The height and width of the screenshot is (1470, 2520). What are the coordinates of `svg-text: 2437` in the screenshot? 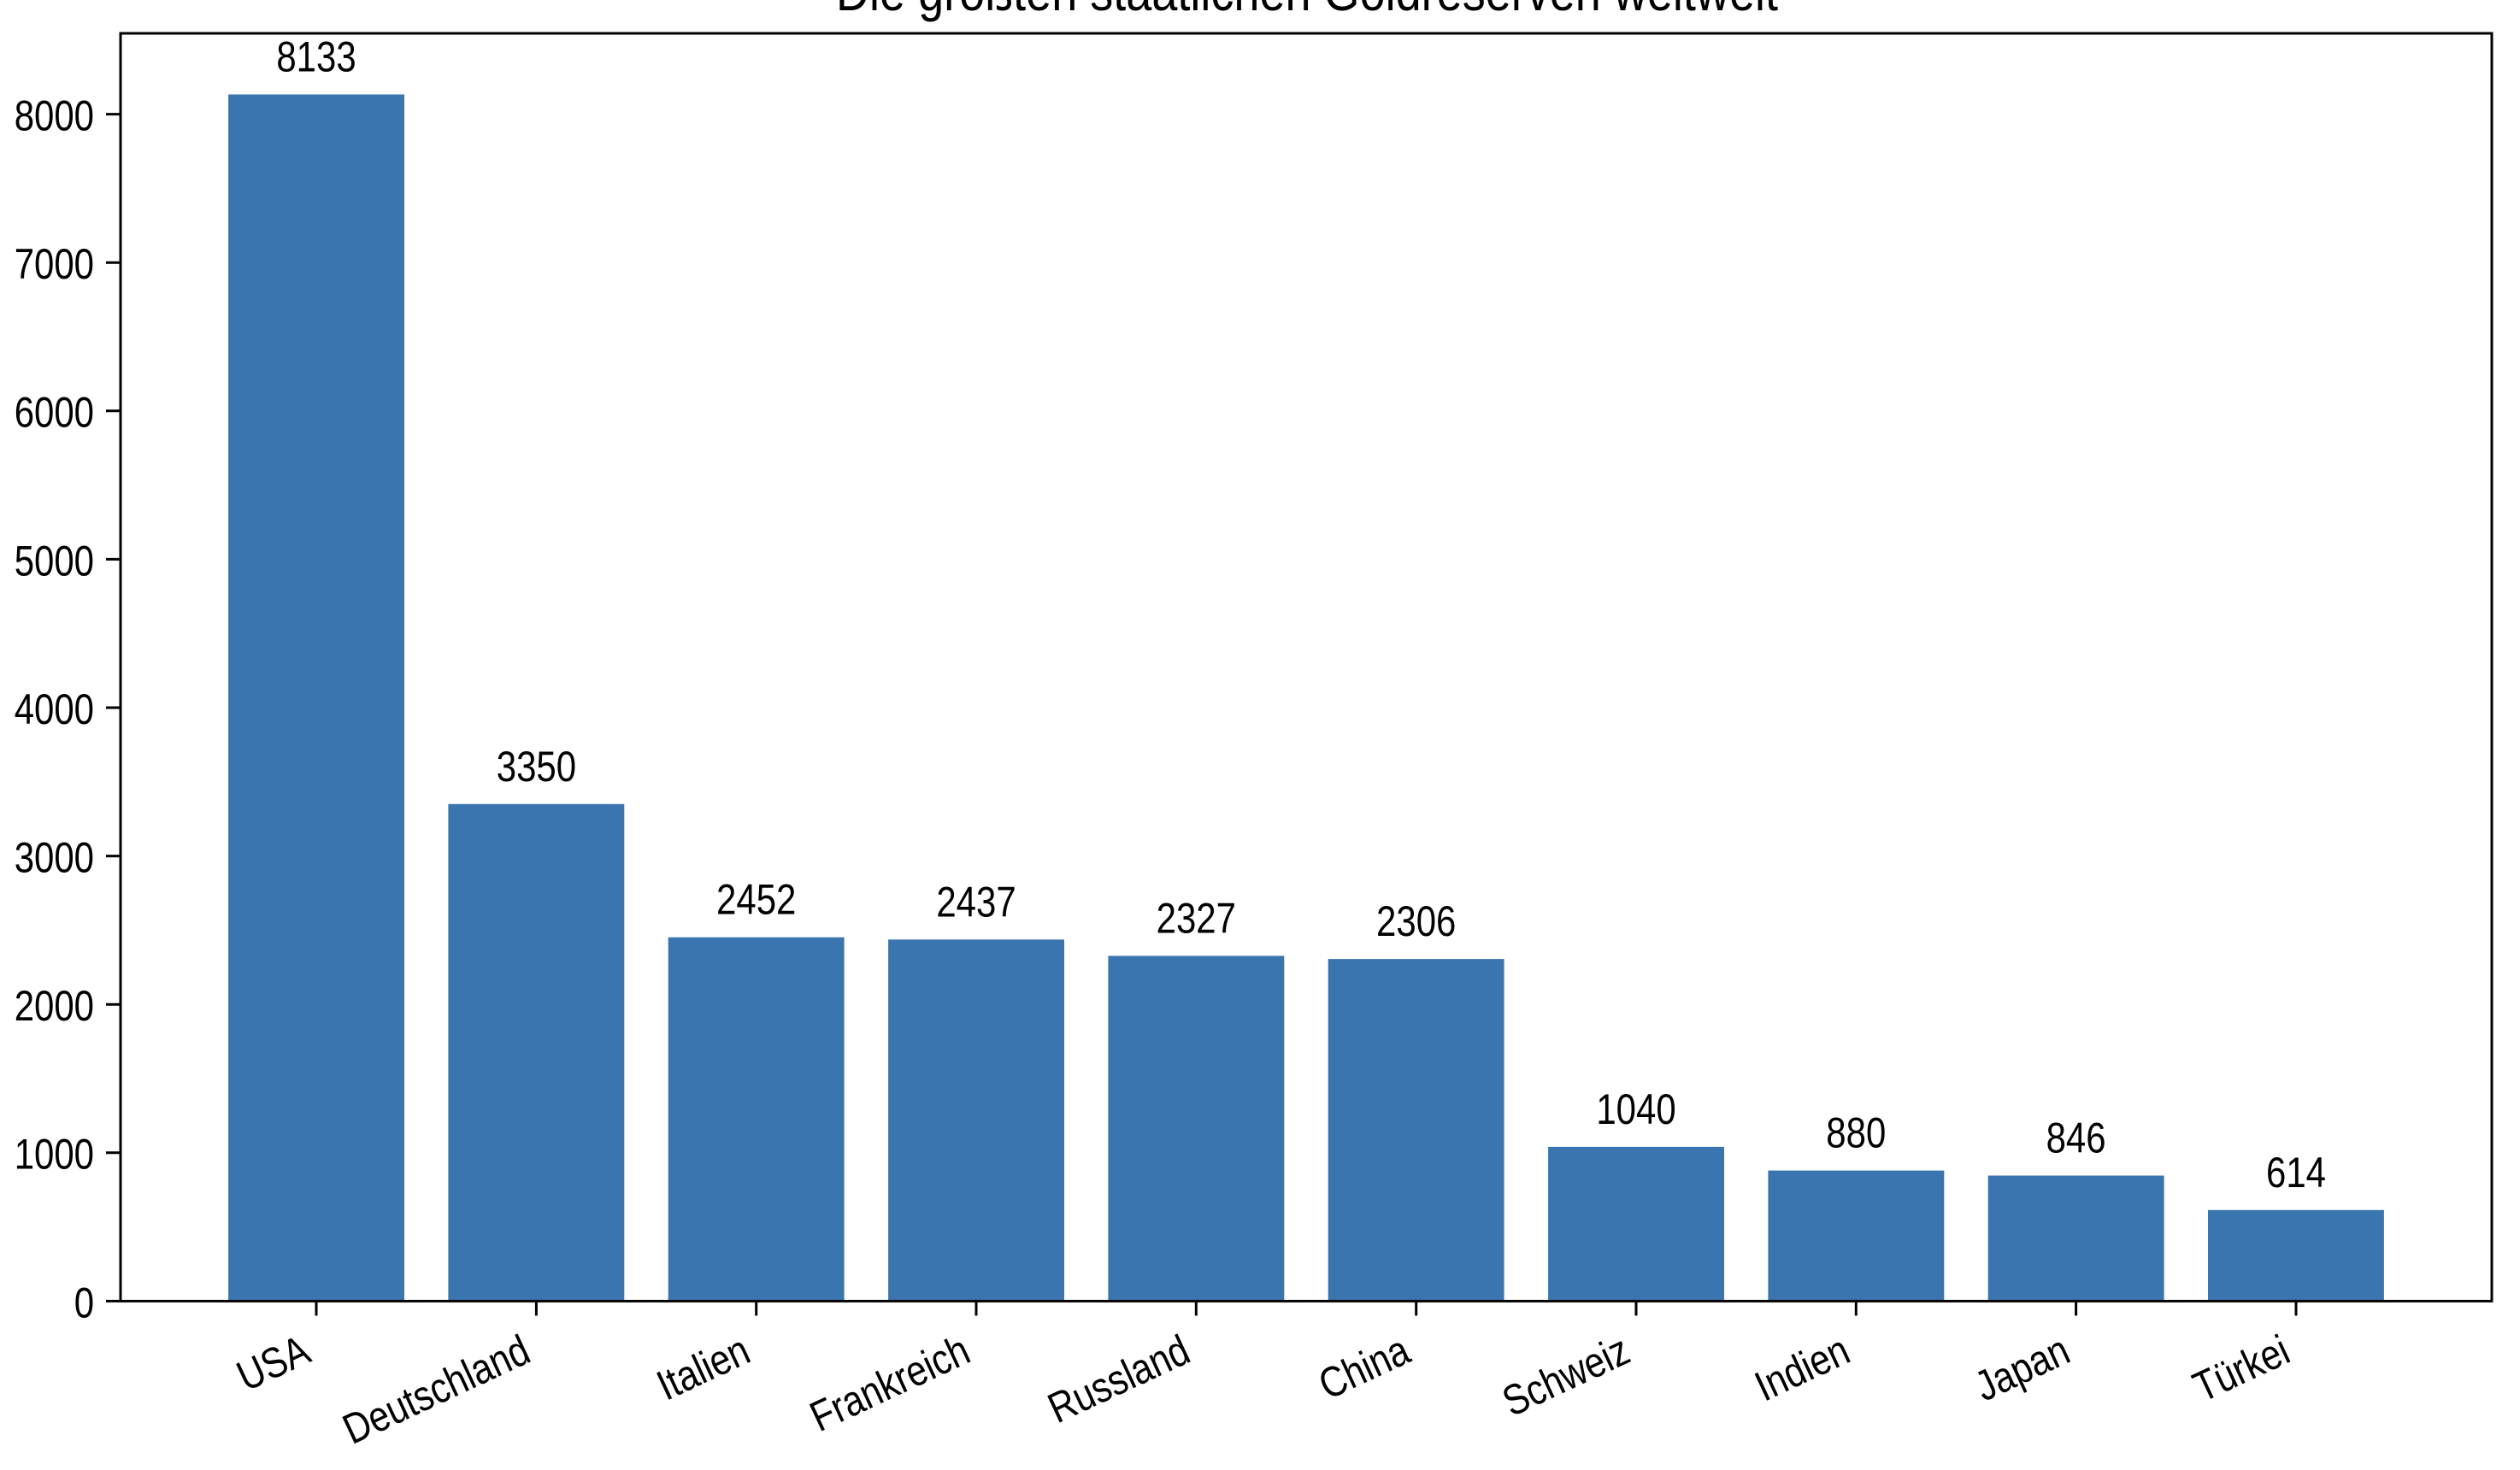 It's located at (976, 902).